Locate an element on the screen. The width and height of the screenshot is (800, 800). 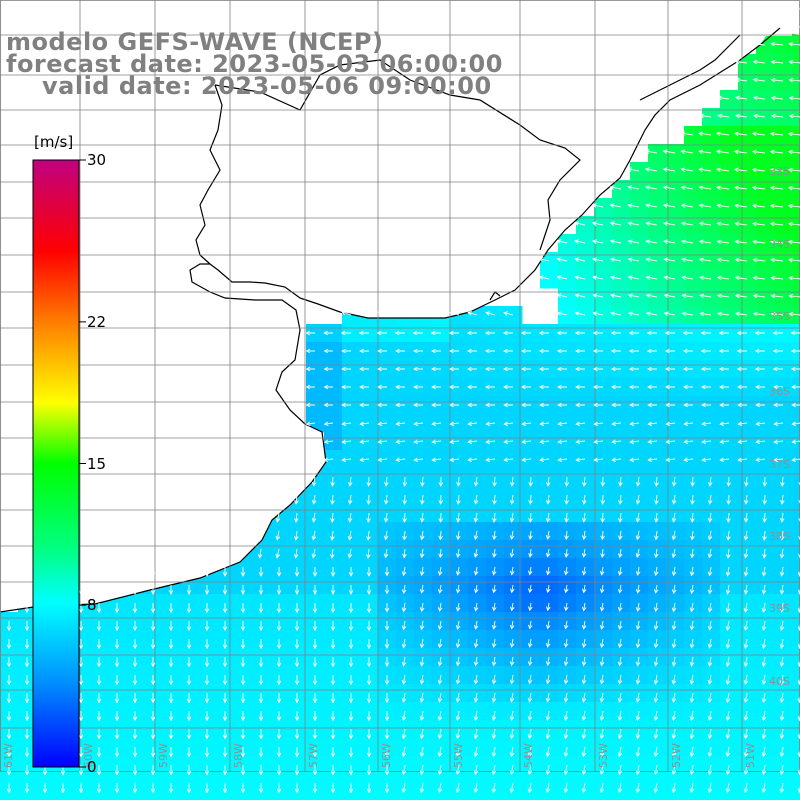
longitude-label: 58W is located at coordinates (238, 755).